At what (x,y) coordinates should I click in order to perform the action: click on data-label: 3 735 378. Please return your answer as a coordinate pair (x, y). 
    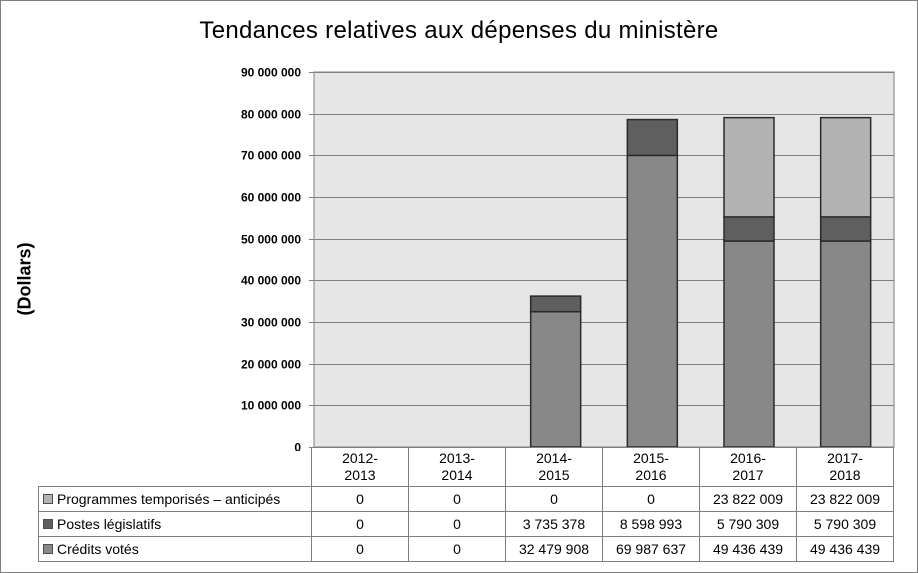
    Looking at the image, I should click on (554, 524).